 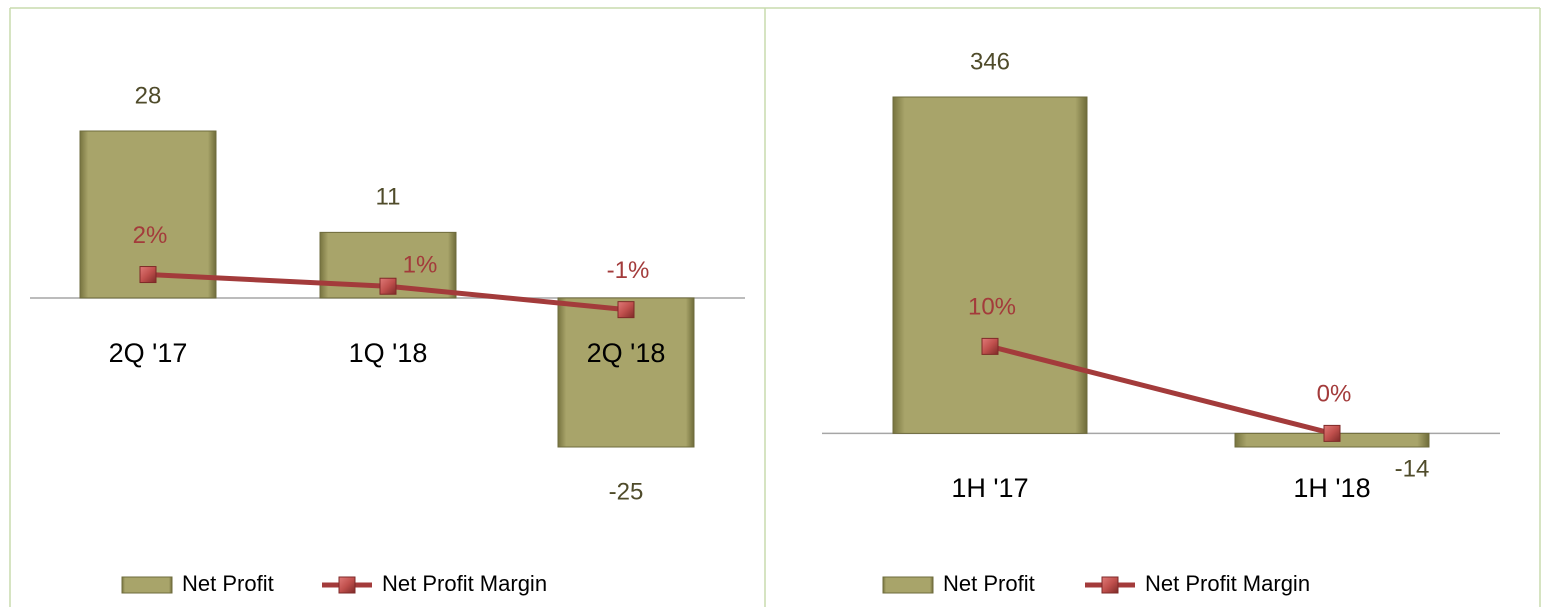 What do you see at coordinates (1334, 394) in the screenshot?
I see `line-value-label: 0%` at bounding box center [1334, 394].